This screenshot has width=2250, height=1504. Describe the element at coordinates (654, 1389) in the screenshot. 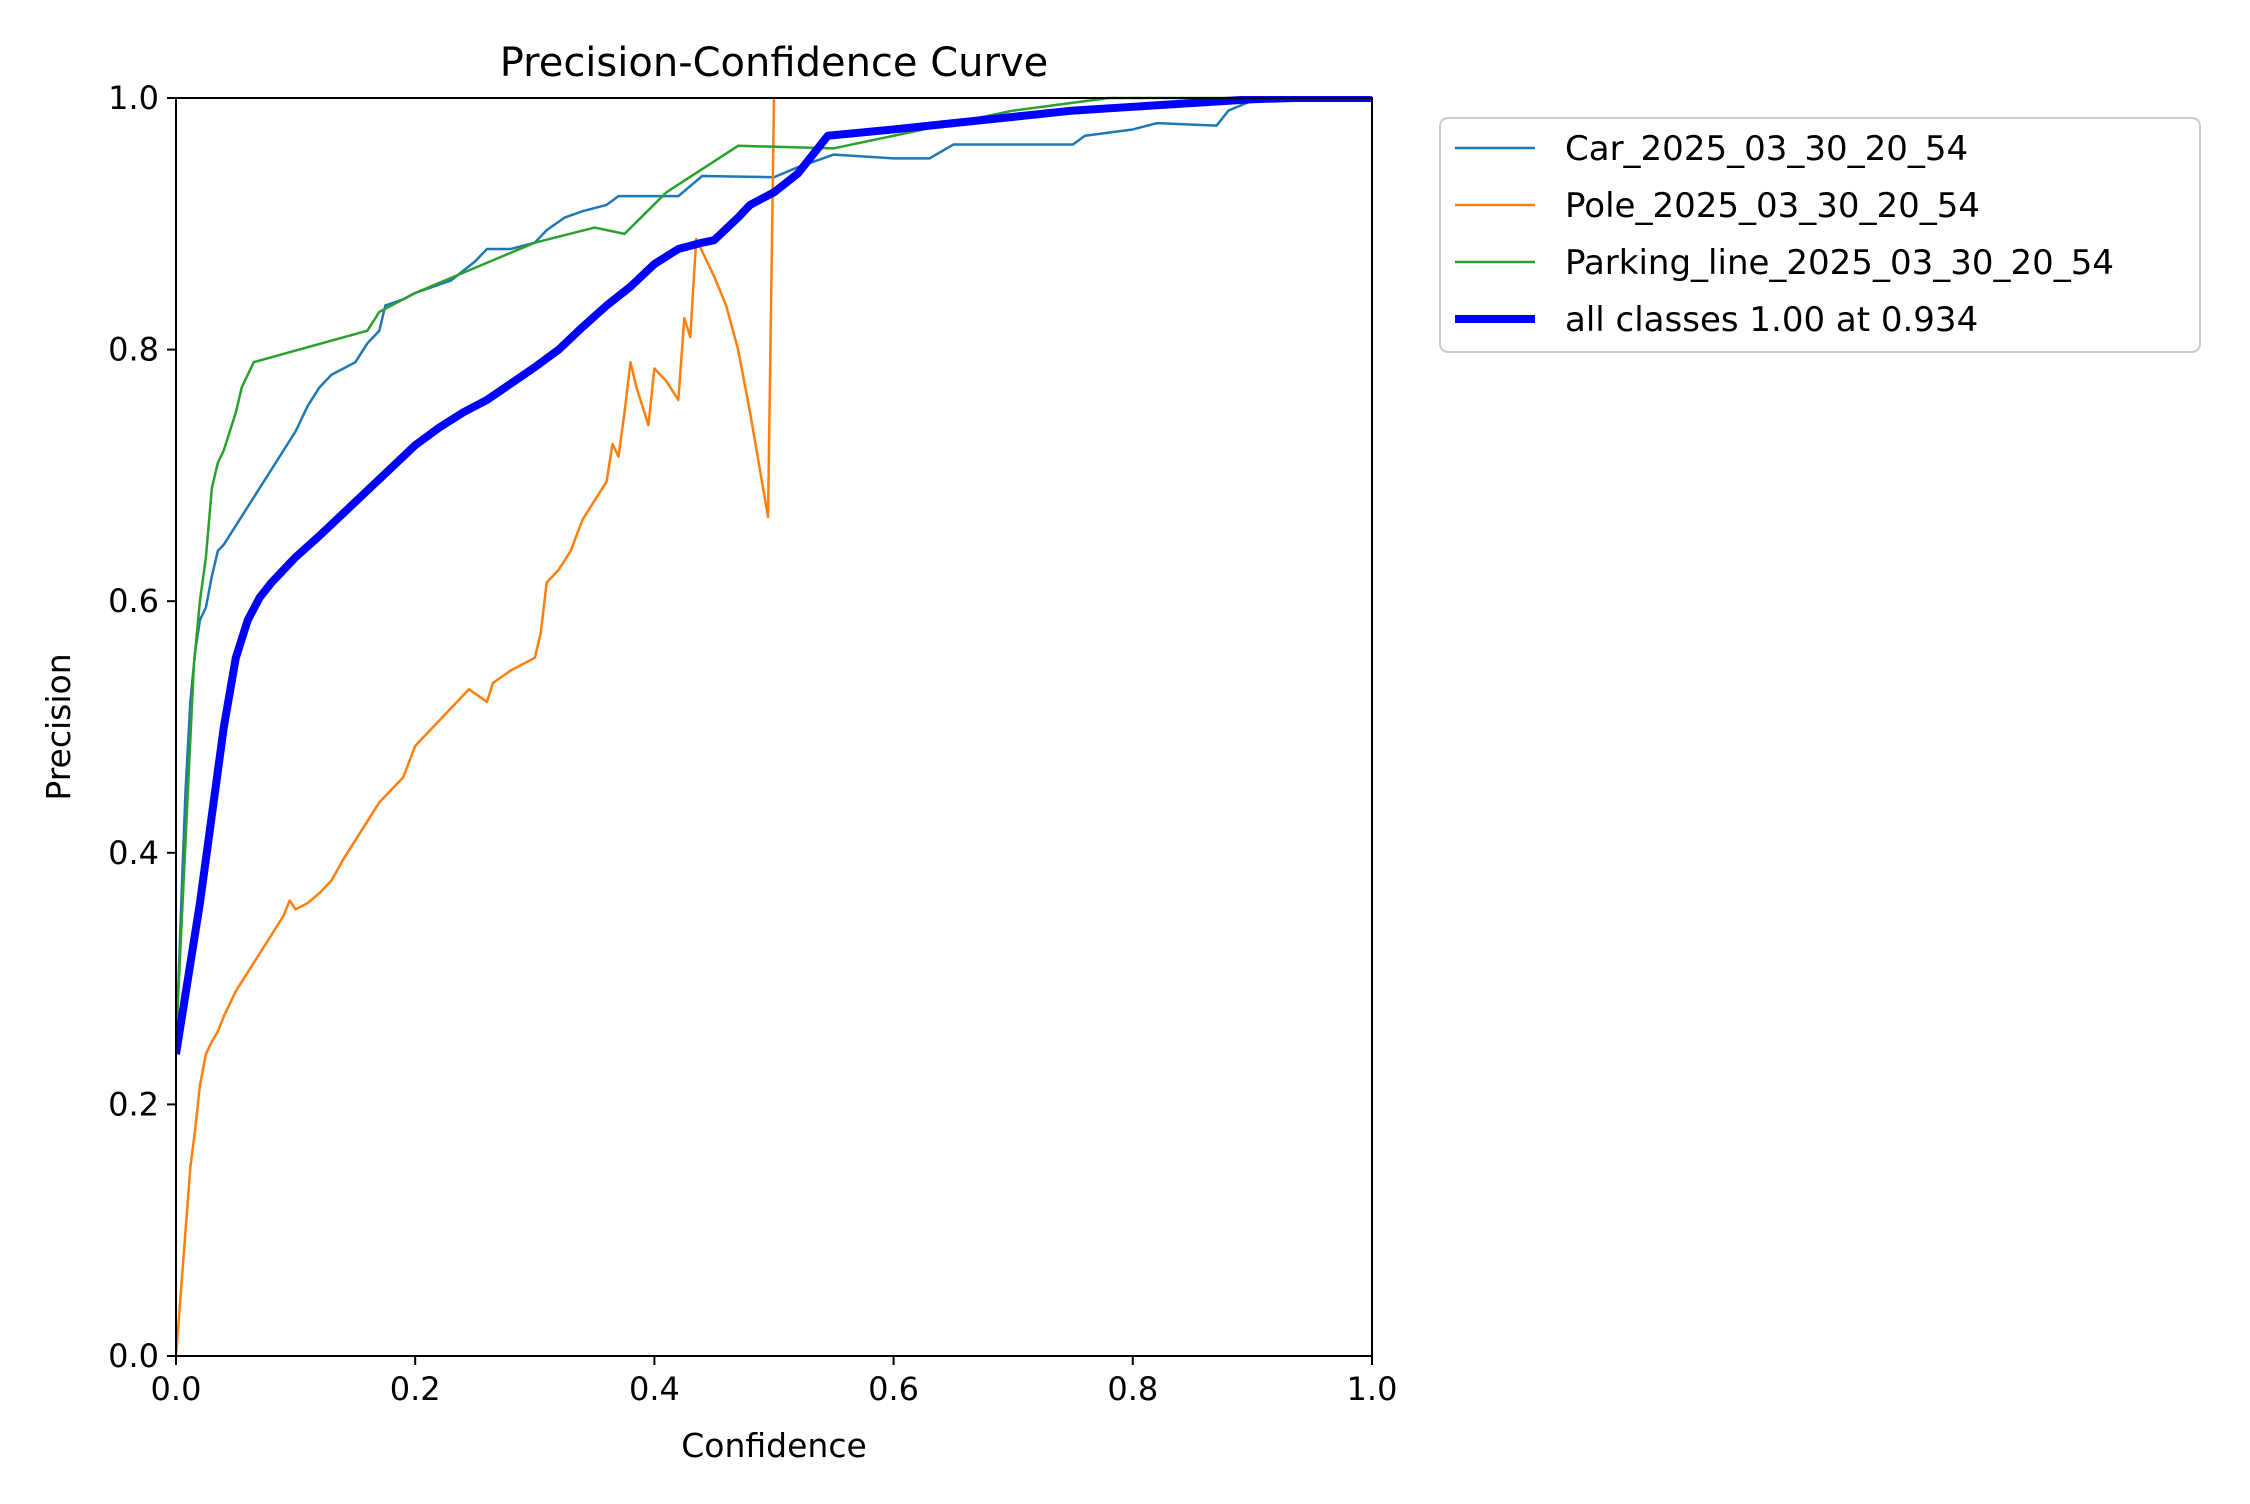

I see `x-tick-label: 0.4` at that location.